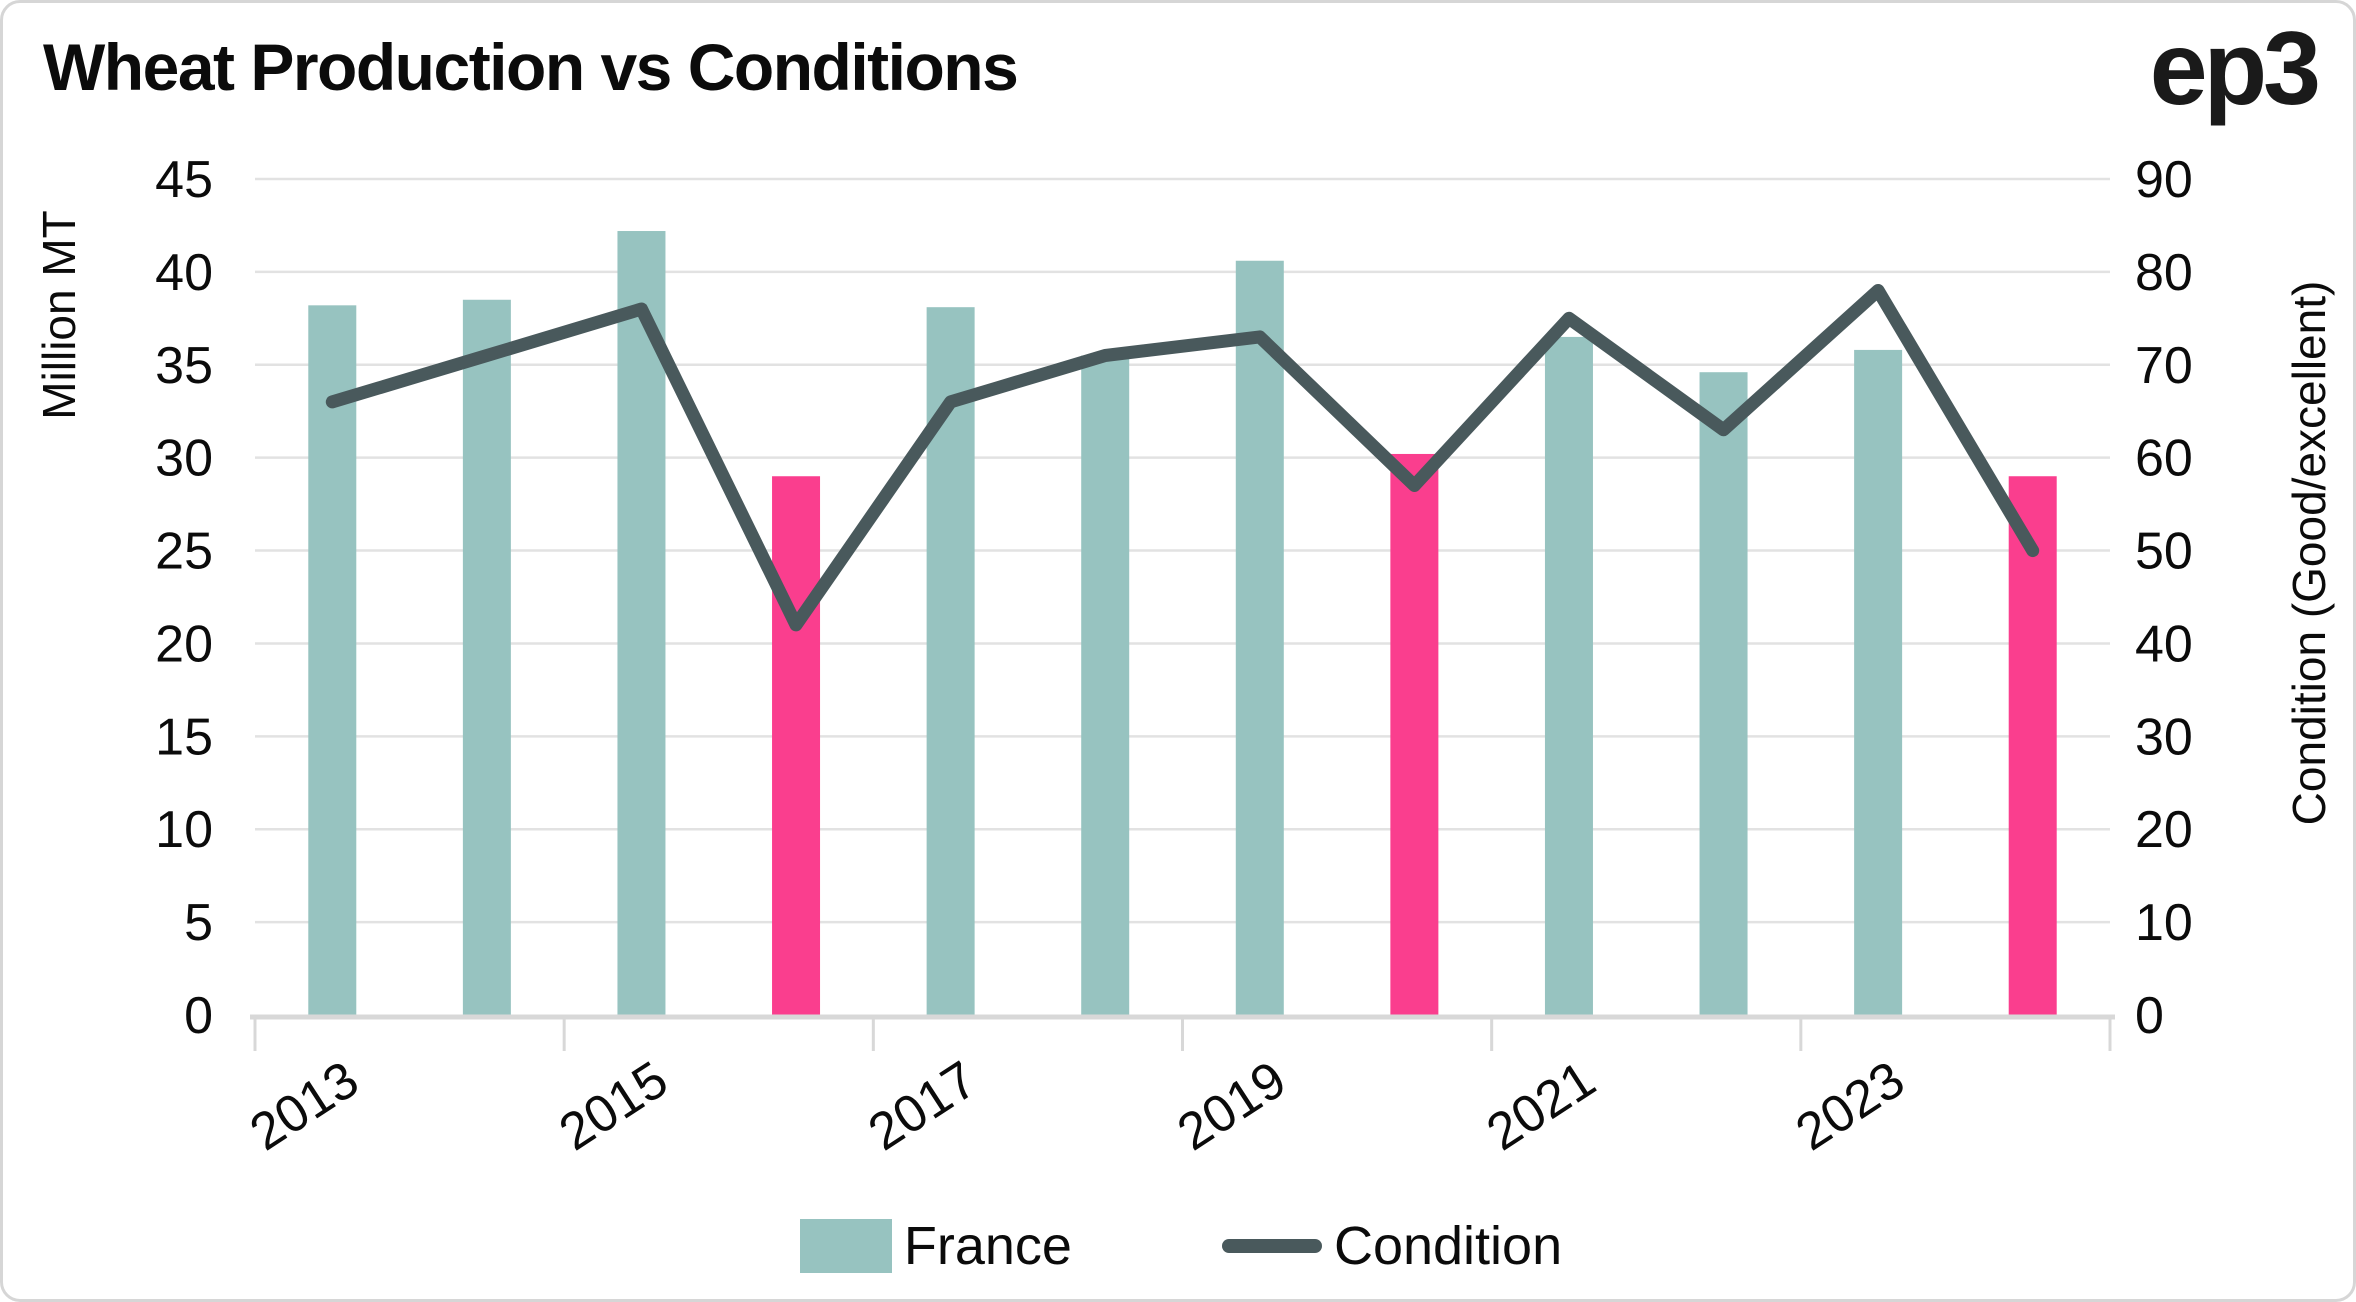 The height and width of the screenshot is (1302, 2356). What do you see at coordinates (184, 366) in the screenshot?
I see `y-axis-label-left-35: 35` at bounding box center [184, 366].